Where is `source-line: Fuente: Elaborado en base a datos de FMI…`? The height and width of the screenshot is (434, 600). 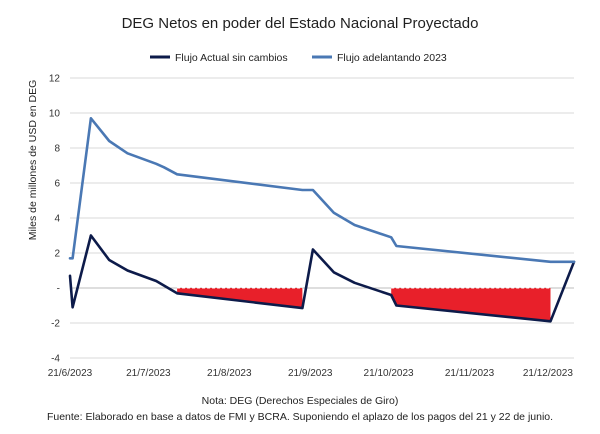 source-line: Fuente: Elaborado en base a datos de FMI… is located at coordinates (300, 417).